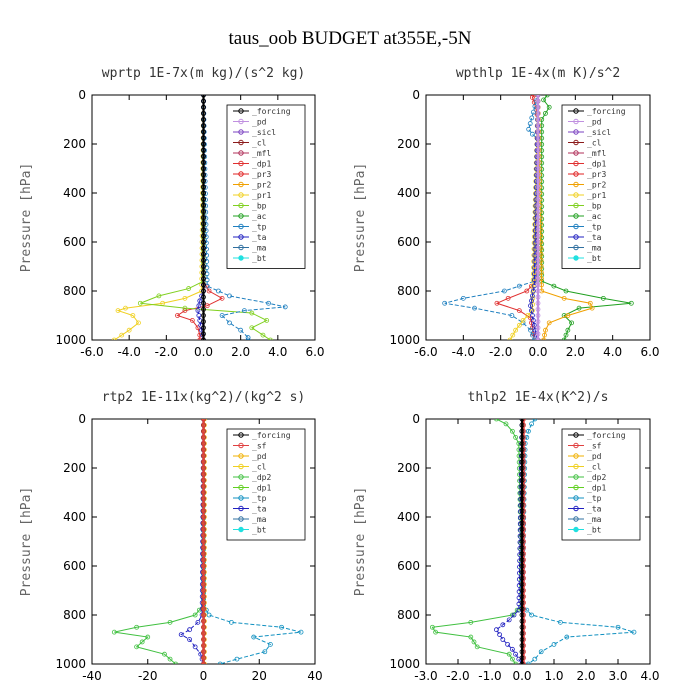 This screenshot has width=700, height=700. I want to click on figure-title: taus_oob BUDGET at355E,-5N, so click(350, 38).